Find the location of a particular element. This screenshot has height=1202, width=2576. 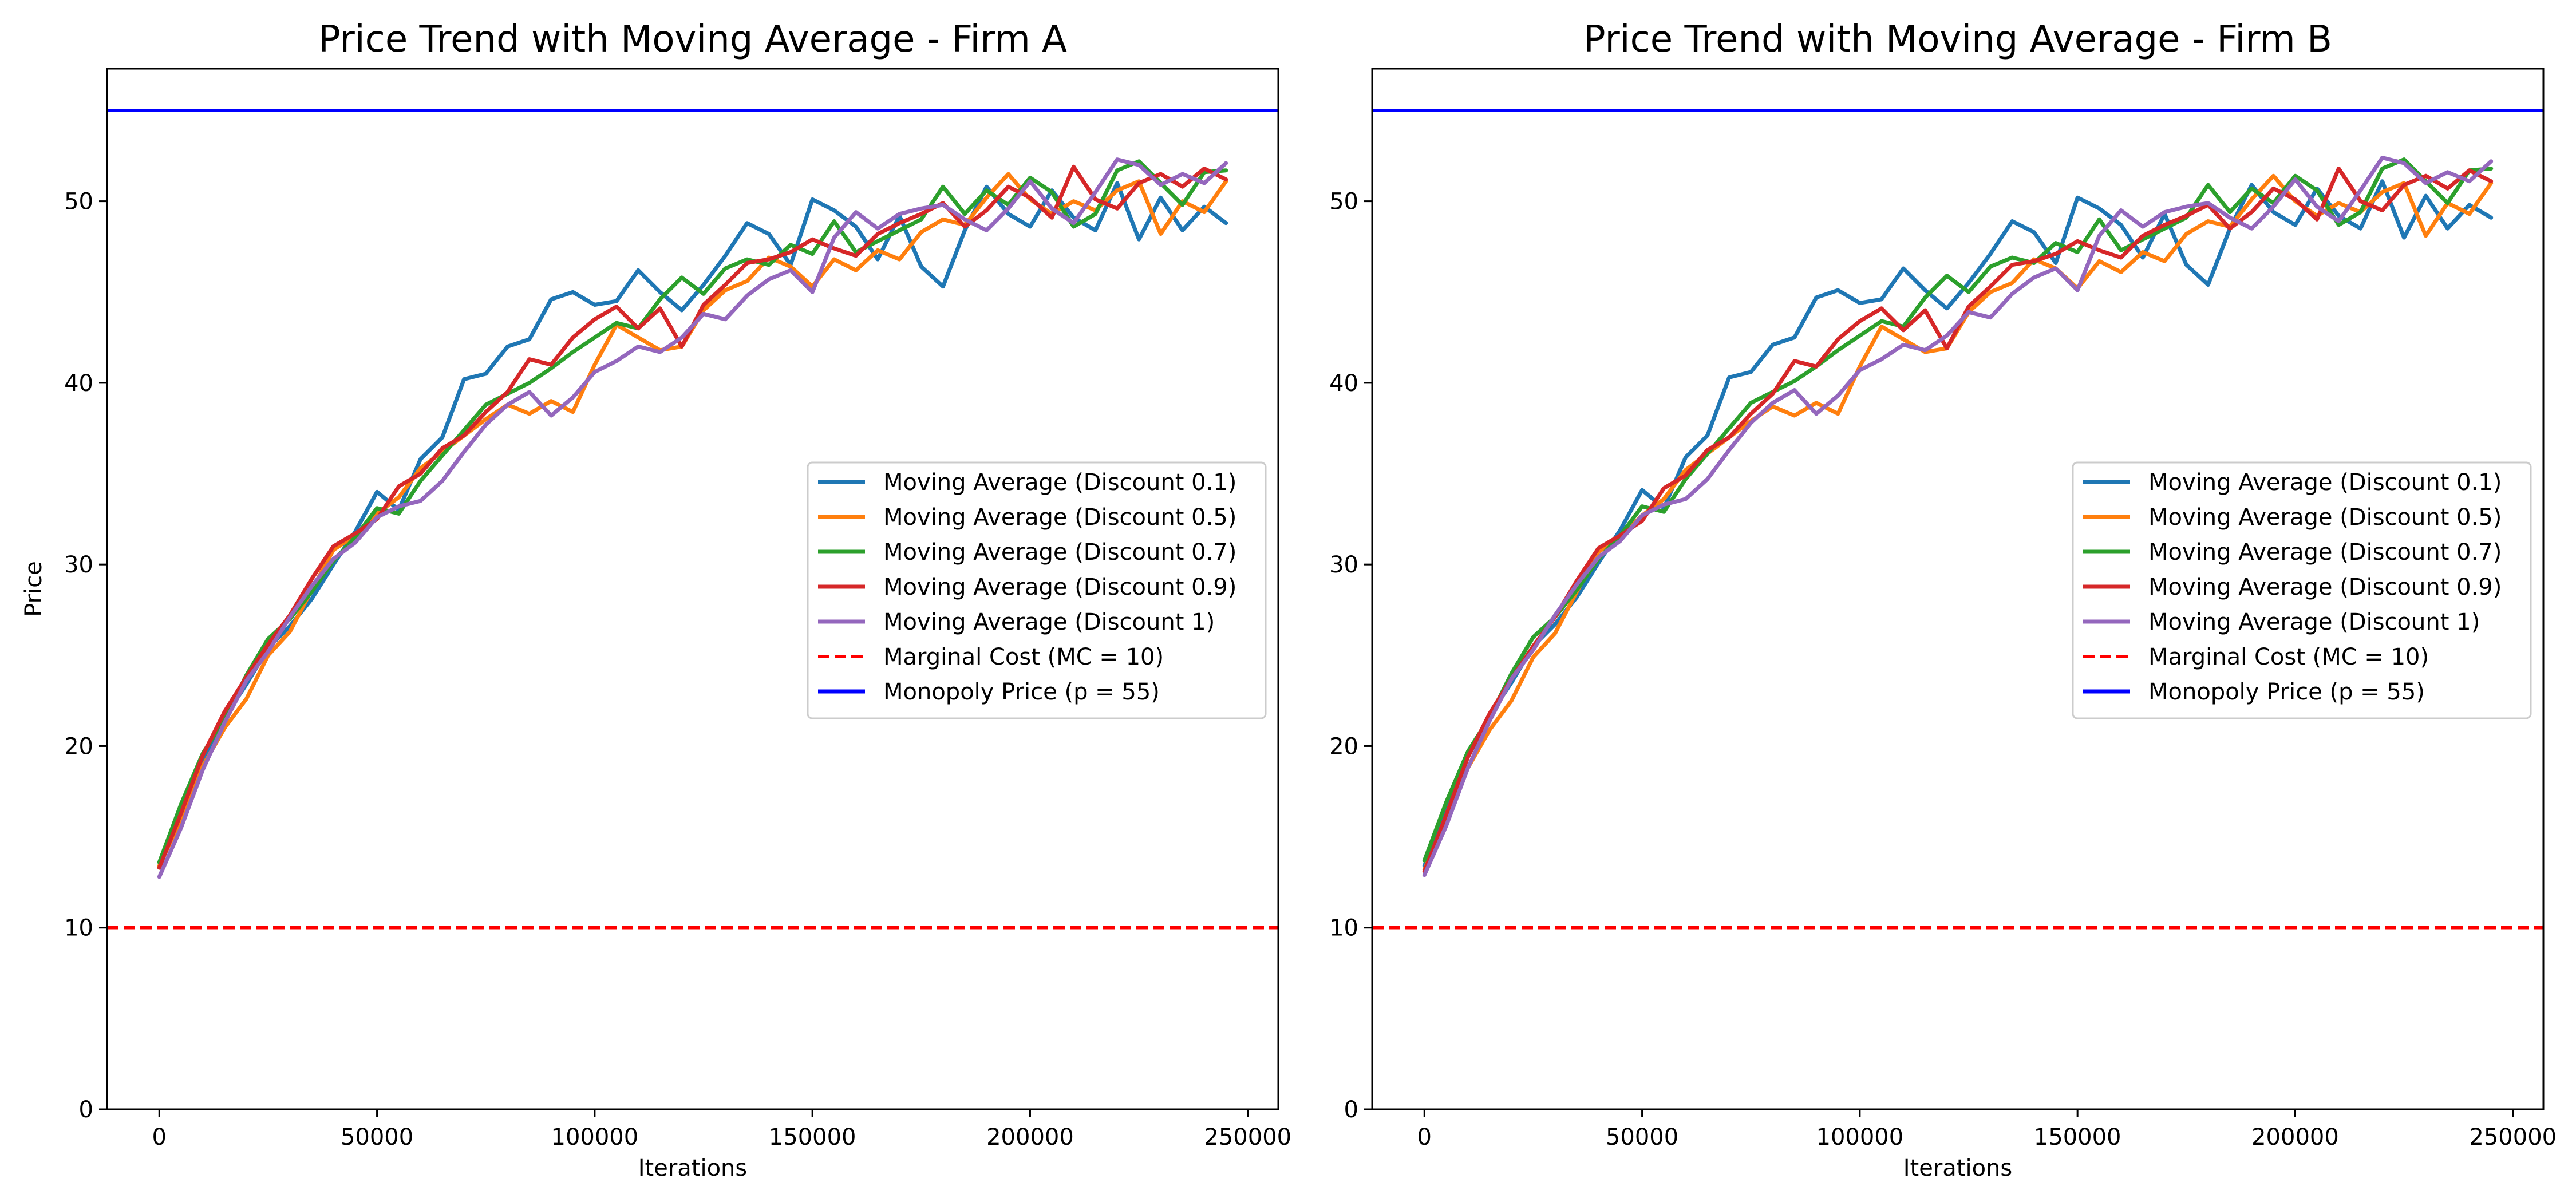

y-axis-label: Price is located at coordinates (34, 589).